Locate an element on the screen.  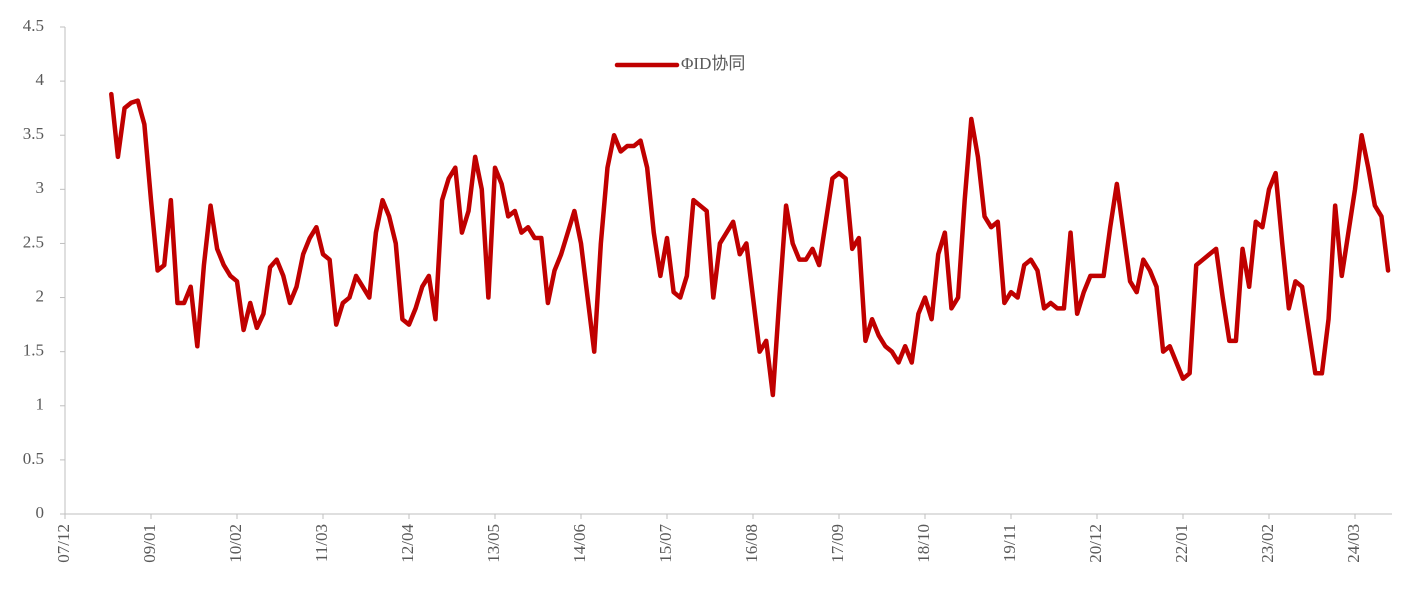
x-tick-label: 14/06 is located at coordinates (579, 543).